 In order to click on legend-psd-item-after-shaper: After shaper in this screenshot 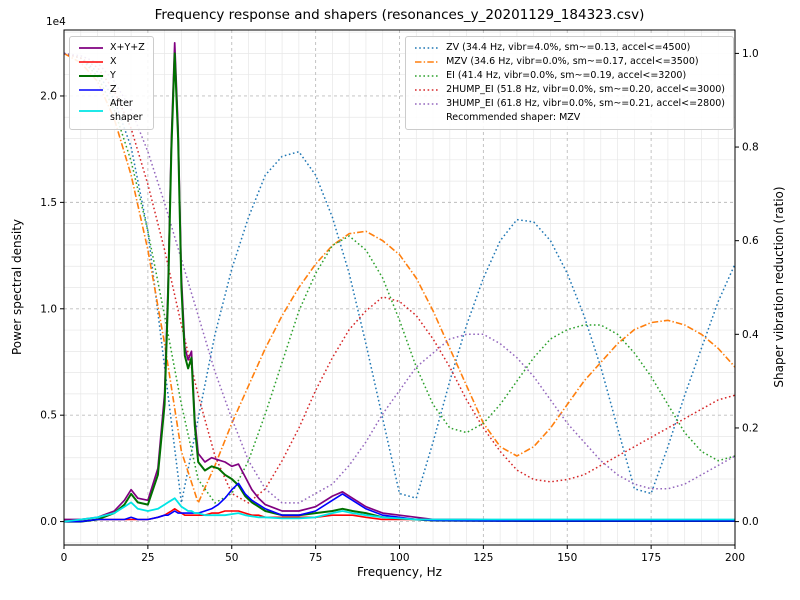, I will do `click(111, 111)`.